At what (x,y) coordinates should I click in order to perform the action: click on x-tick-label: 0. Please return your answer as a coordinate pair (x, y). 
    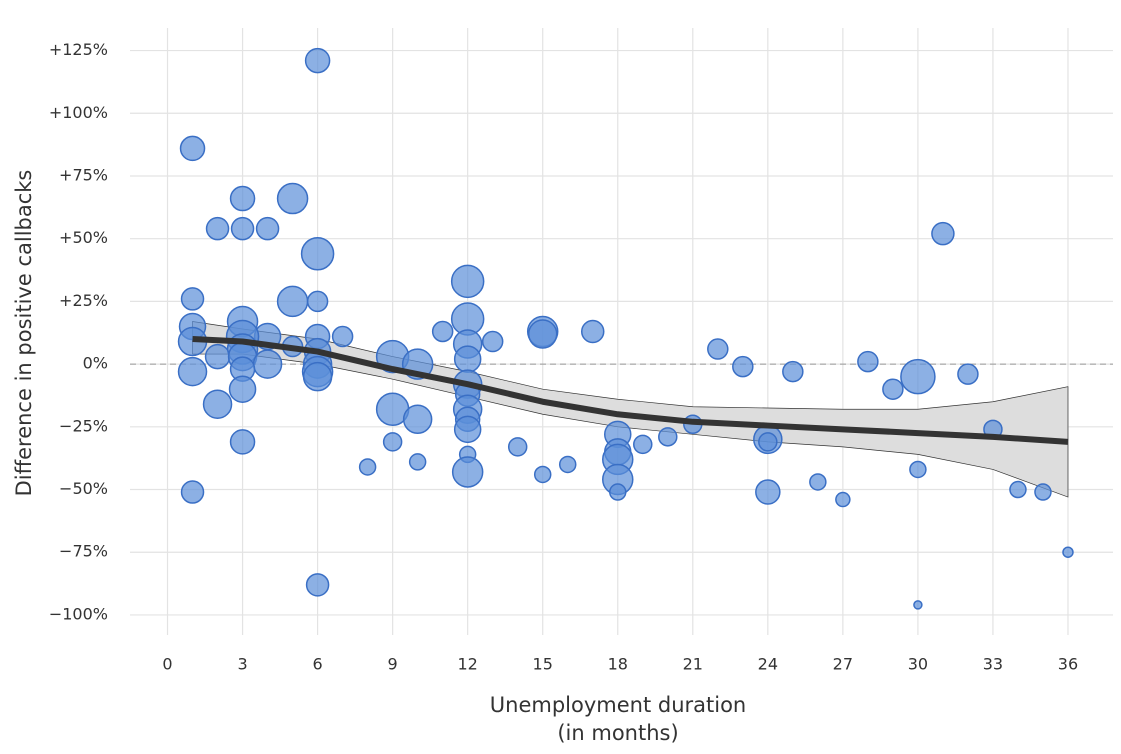
    Looking at the image, I should click on (167, 664).